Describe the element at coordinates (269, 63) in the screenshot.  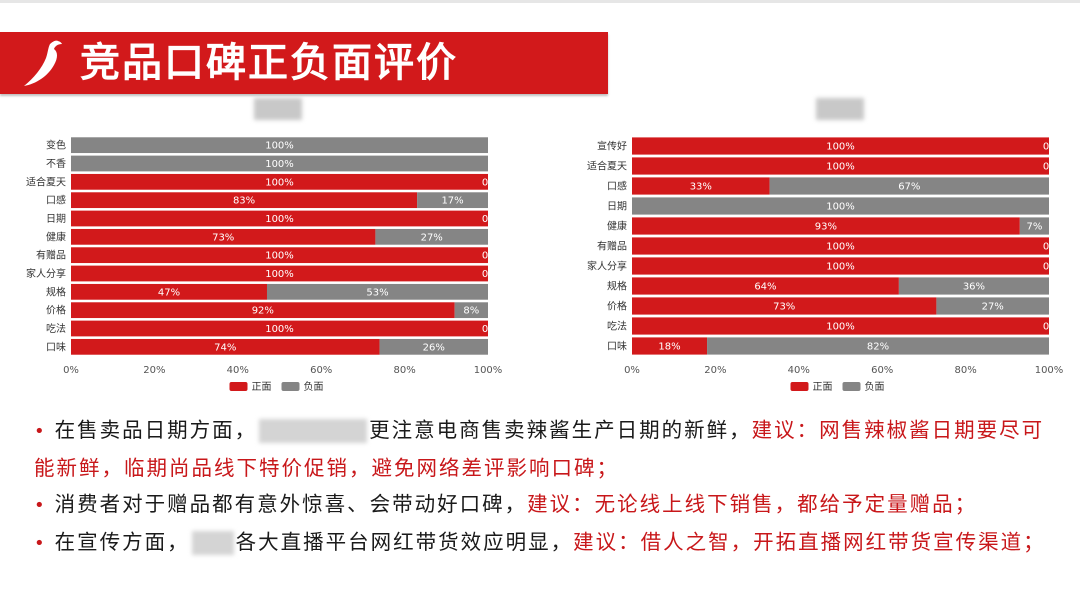
I see `slide-title: 竞品口碑正负面评价` at that location.